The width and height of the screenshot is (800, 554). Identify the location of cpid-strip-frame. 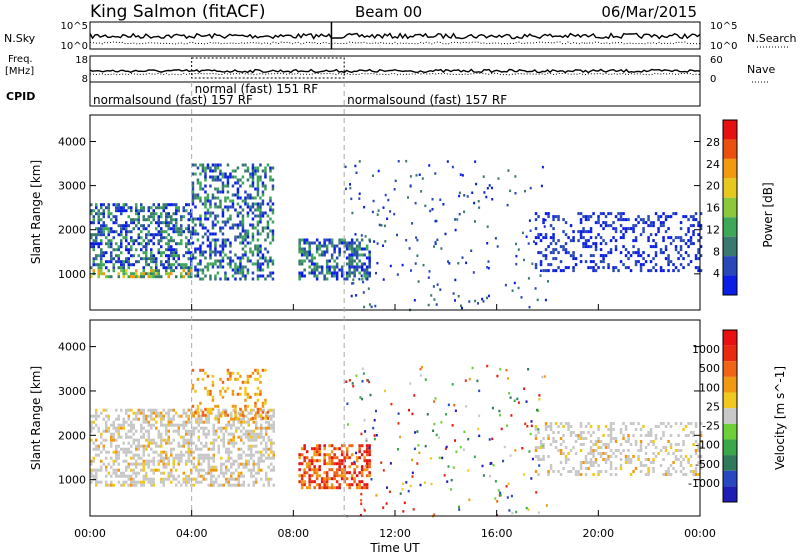
(395, 94).